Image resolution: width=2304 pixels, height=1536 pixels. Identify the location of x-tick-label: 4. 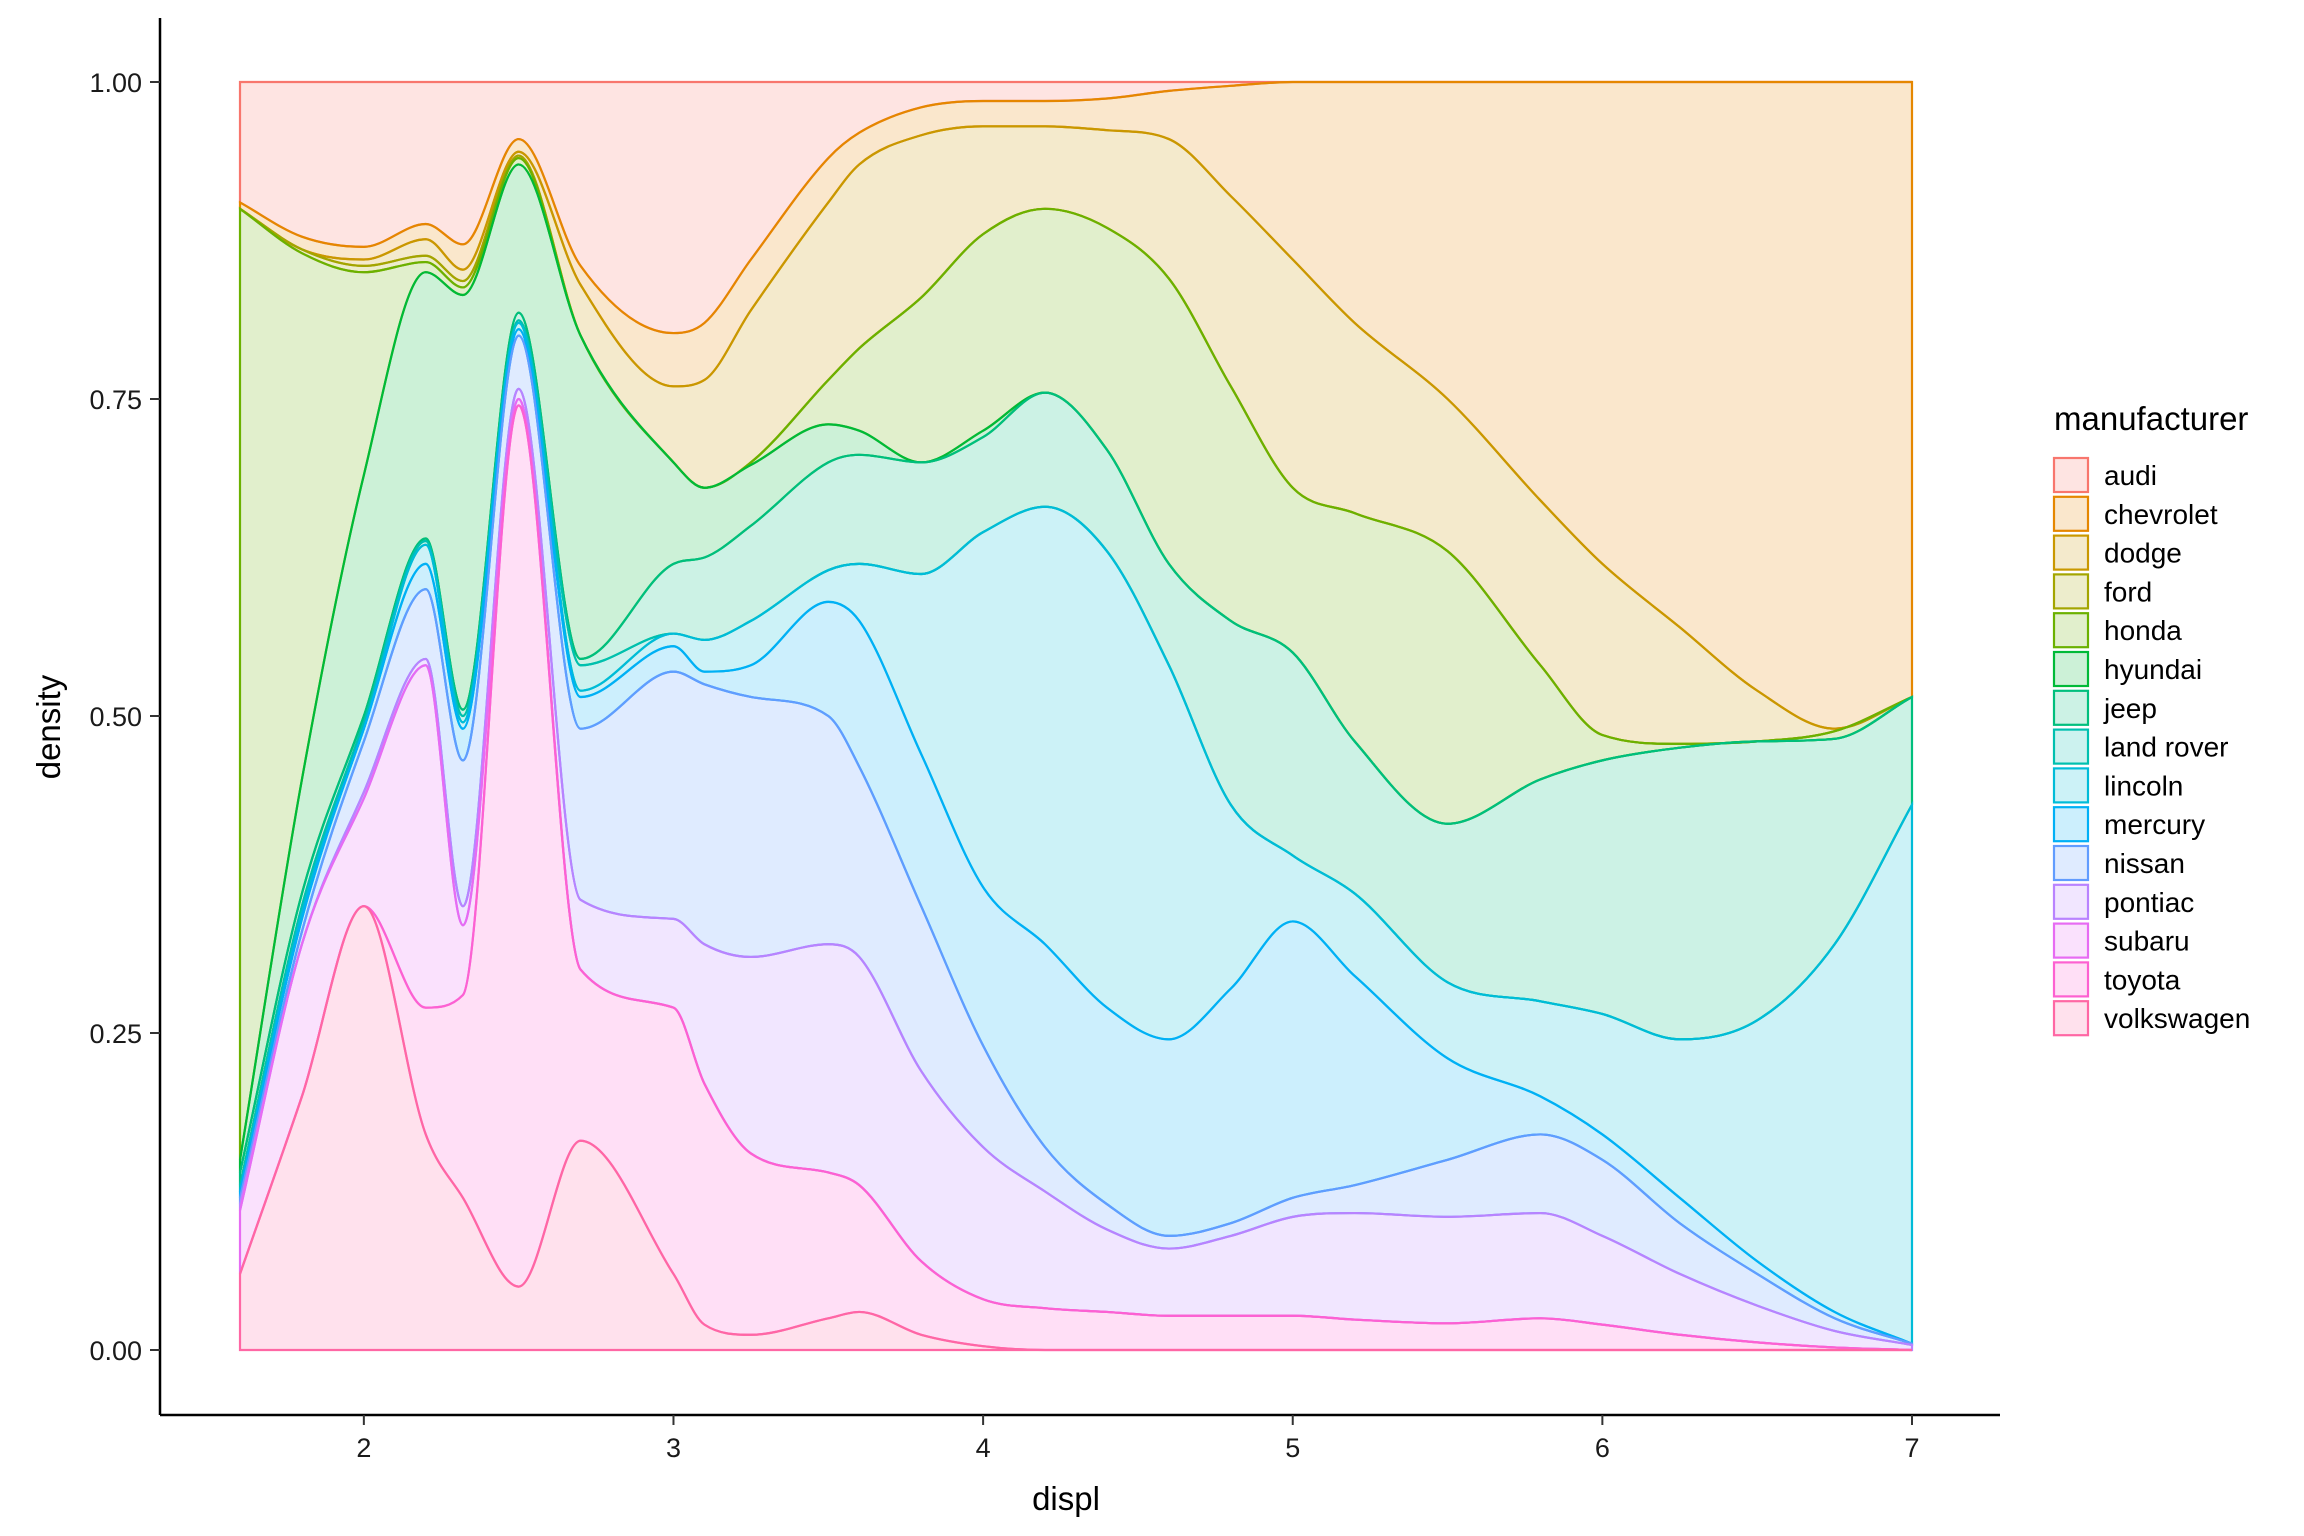
(983, 1448).